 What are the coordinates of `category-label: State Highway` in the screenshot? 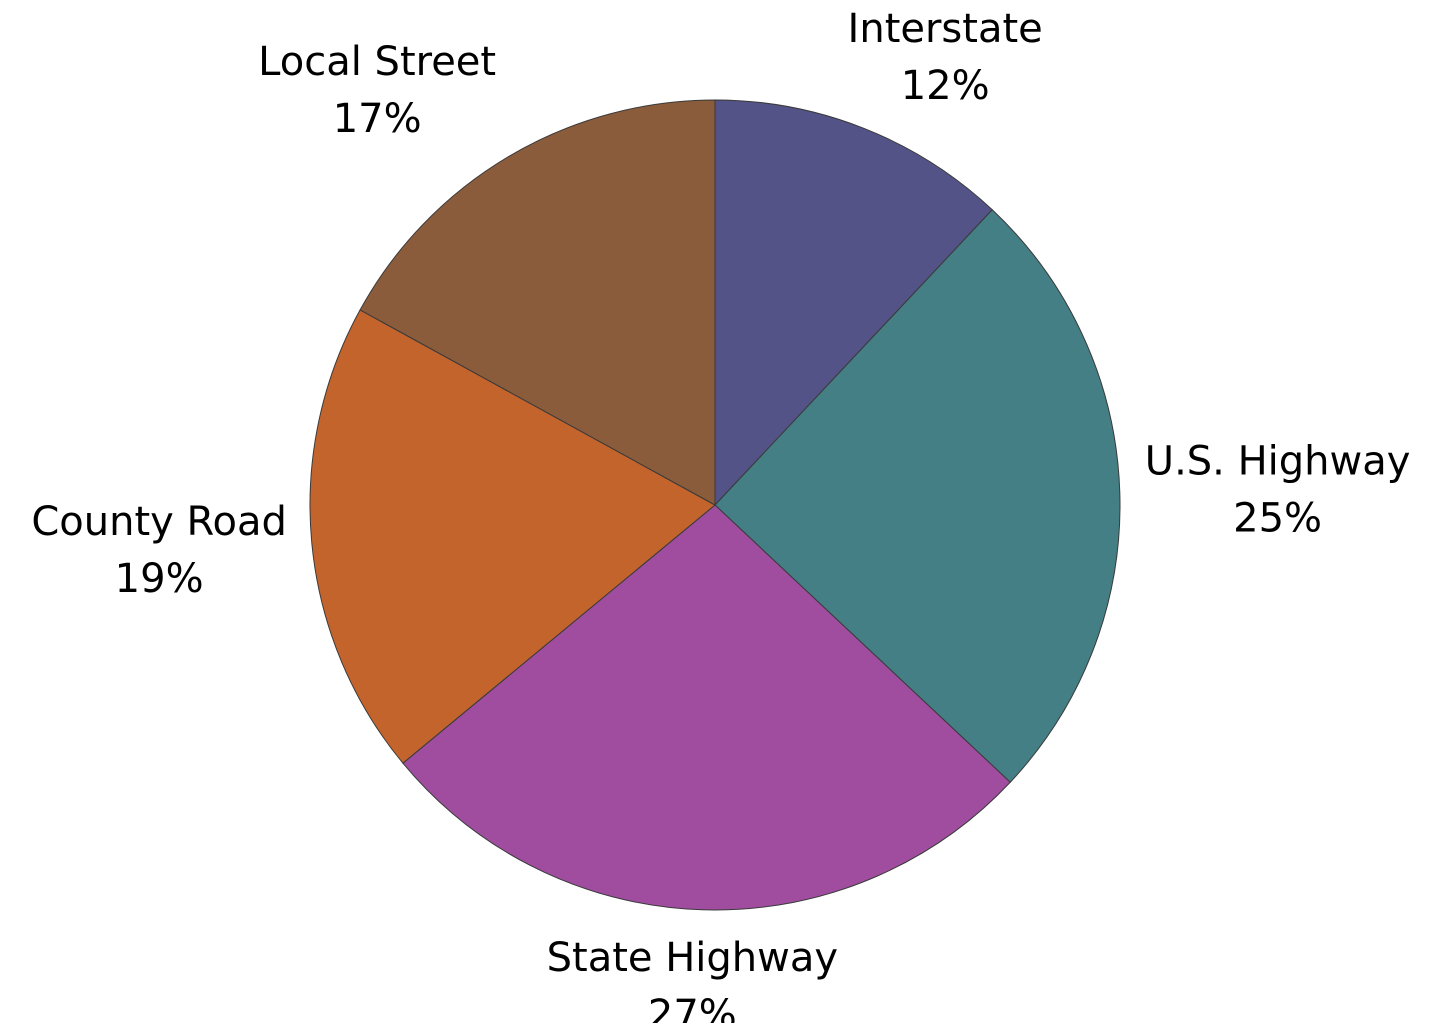 It's located at (692, 958).